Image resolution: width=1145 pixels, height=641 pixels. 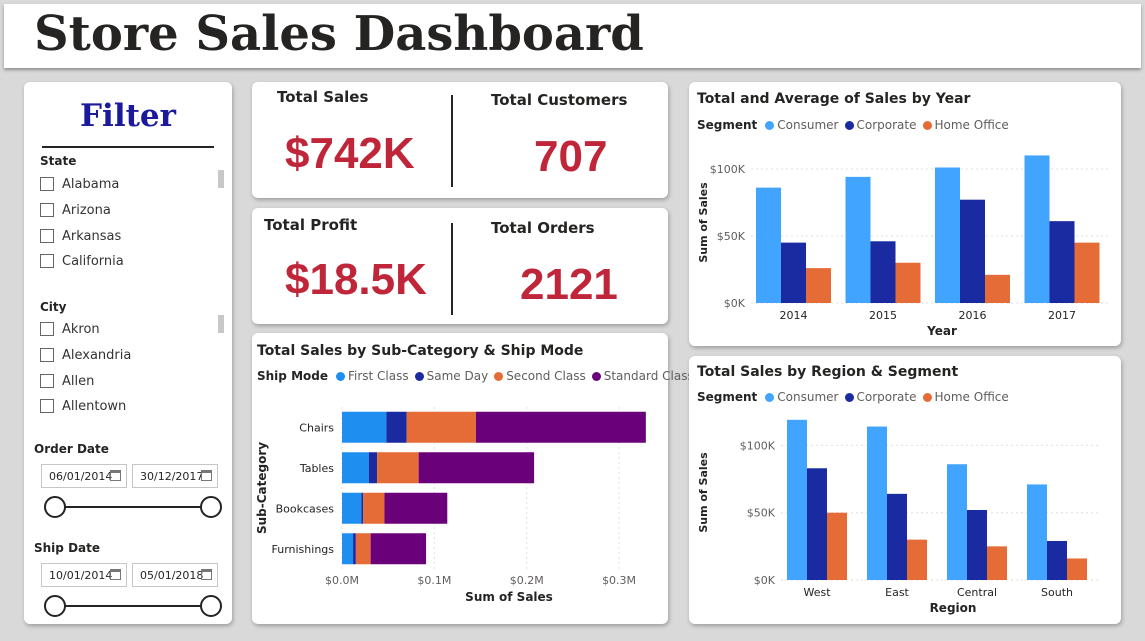 I want to click on bar-corporate-east, so click(x=897, y=536).